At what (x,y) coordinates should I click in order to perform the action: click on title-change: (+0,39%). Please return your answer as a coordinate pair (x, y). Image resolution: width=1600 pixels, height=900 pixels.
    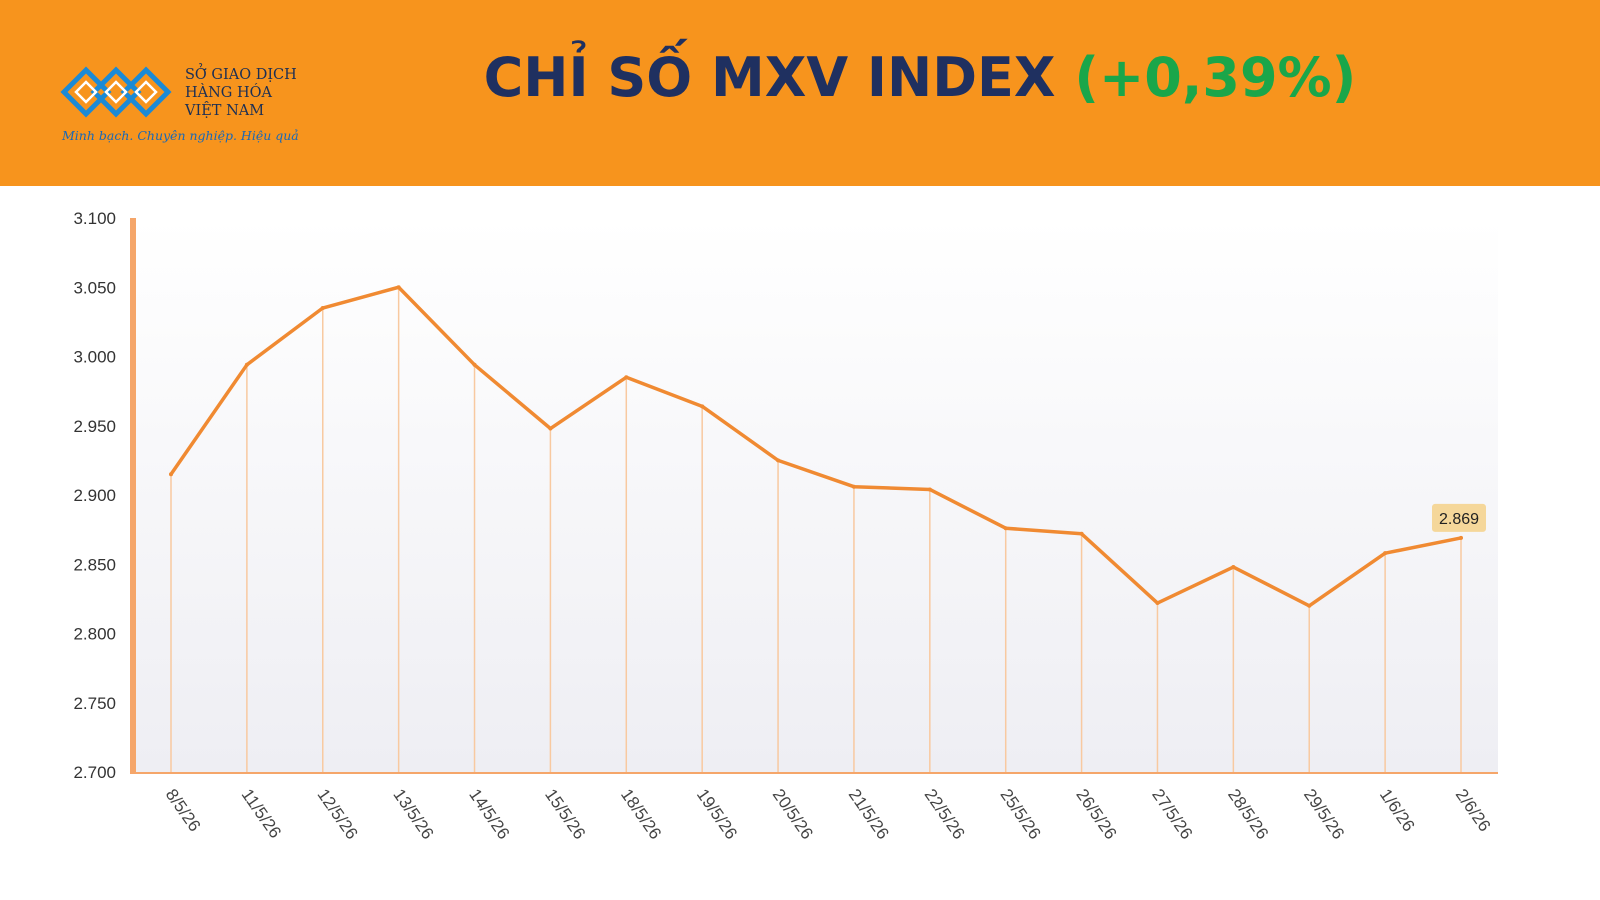
    Looking at the image, I should click on (1215, 77).